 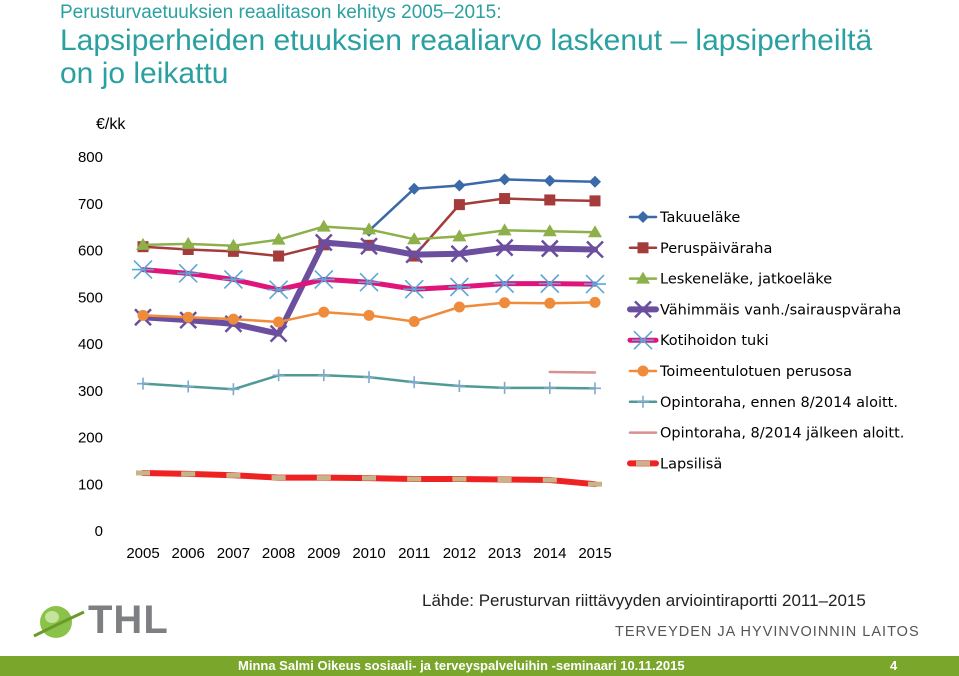 I want to click on x-tick-label-4: 2009, so click(x=323, y=553).